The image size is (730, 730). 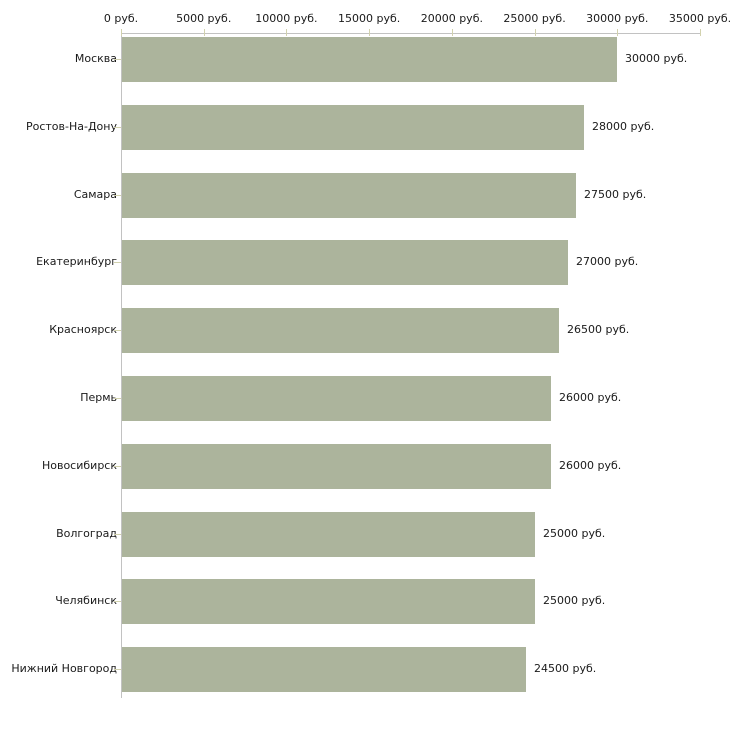 I want to click on value-label: 26500 руб., so click(x=598, y=330).